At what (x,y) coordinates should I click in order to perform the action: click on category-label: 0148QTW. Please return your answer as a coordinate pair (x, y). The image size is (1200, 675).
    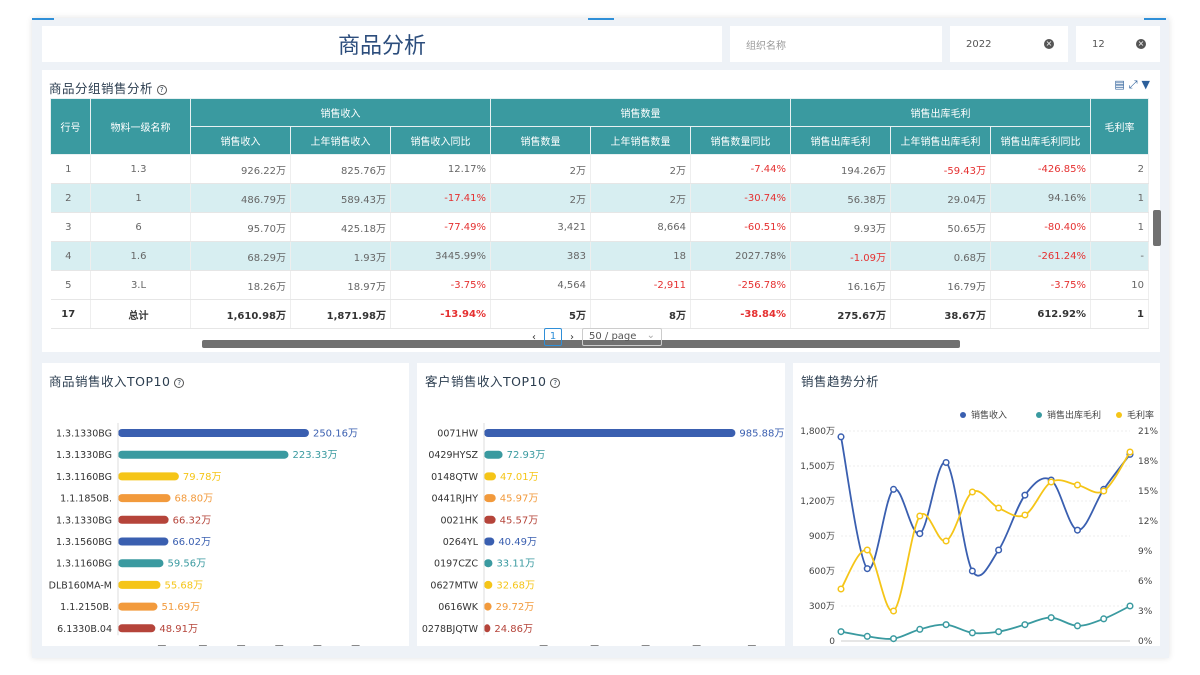
    Looking at the image, I should click on (454, 477).